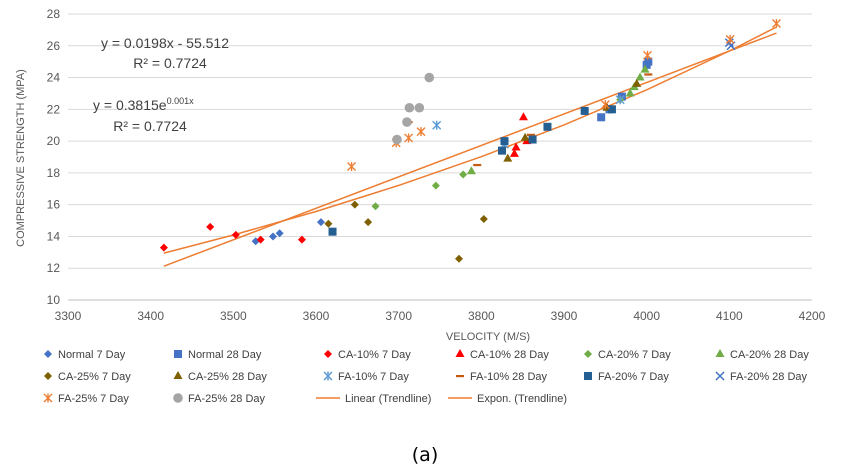 This screenshot has height=468, width=852. I want to click on x-tick-label: 3600, so click(316, 316).